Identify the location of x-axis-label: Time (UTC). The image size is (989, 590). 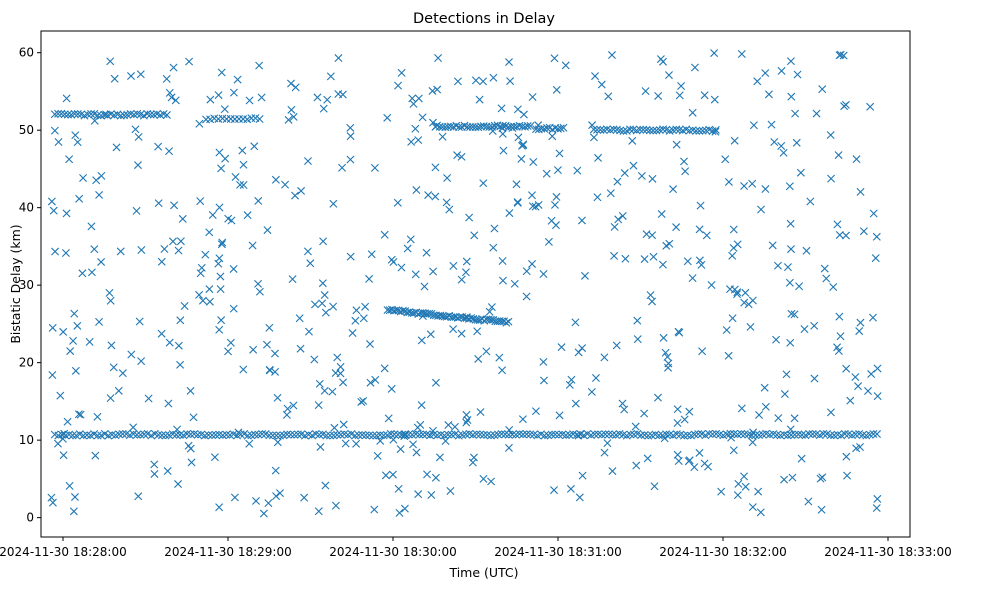
(483, 572).